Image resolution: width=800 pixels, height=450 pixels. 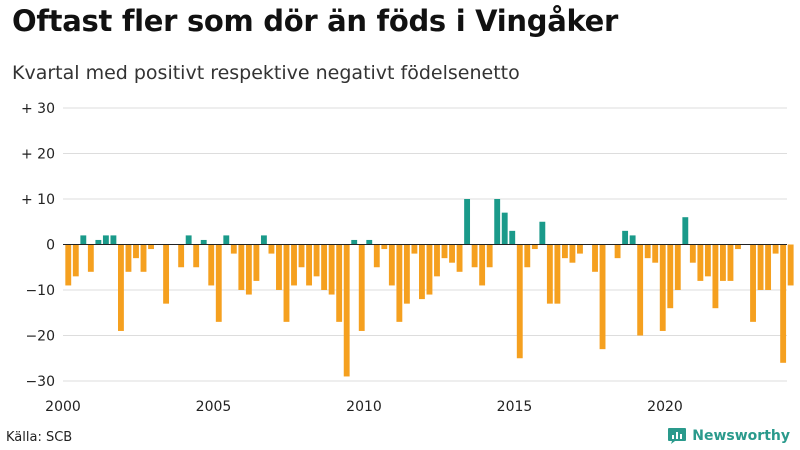 I want to click on x-tick-label: 2020, so click(x=665, y=407).